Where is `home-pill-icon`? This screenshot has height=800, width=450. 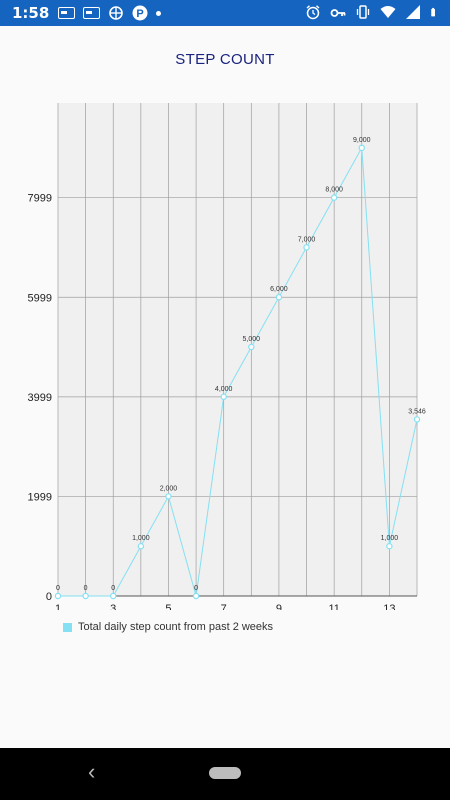
home-pill-icon is located at coordinates (225, 773).